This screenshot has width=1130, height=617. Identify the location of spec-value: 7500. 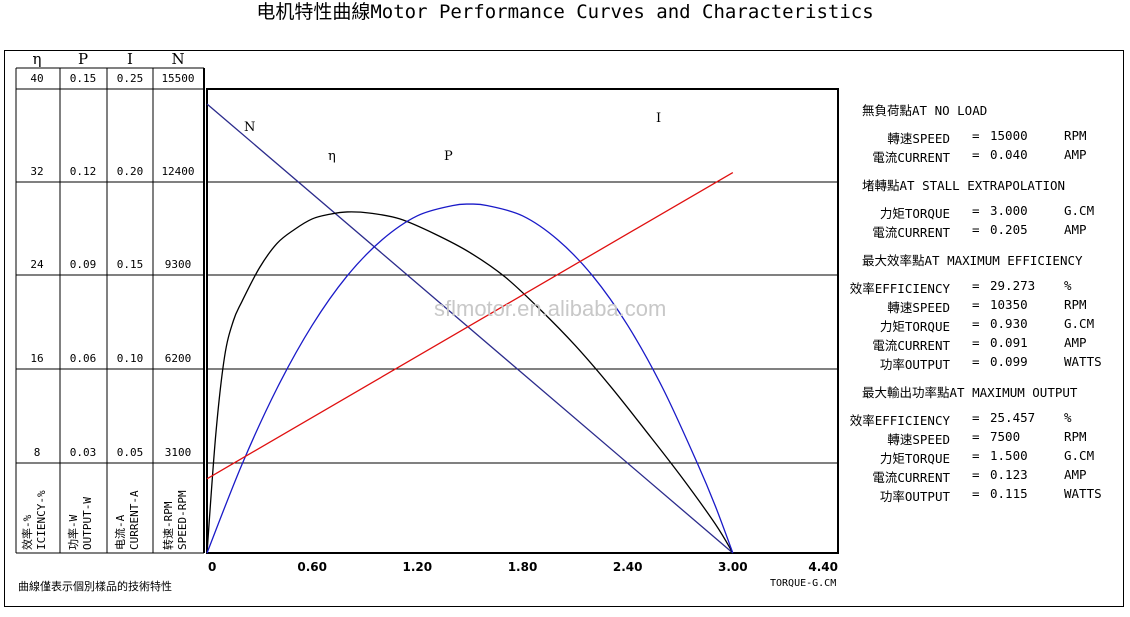
(1005, 436).